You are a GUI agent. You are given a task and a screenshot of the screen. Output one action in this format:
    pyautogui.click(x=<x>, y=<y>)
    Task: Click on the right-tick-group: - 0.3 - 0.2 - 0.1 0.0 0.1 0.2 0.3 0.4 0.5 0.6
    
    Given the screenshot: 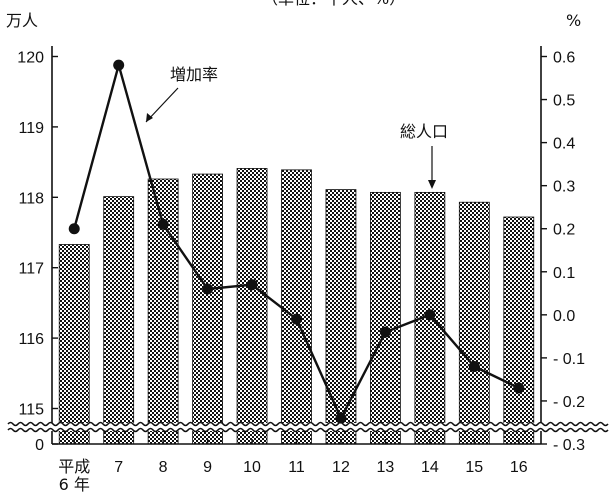 What is the action you would take?
    pyautogui.click(x=563, y=252)
    